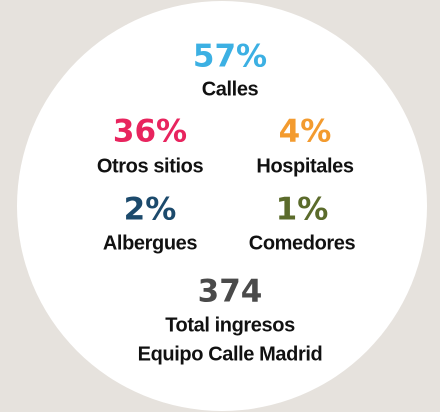 This screenshot has width=440, height=412. Describe the element at coordinates (305, 132) in the screenshot. I see `stat-value: 4%` at that location.